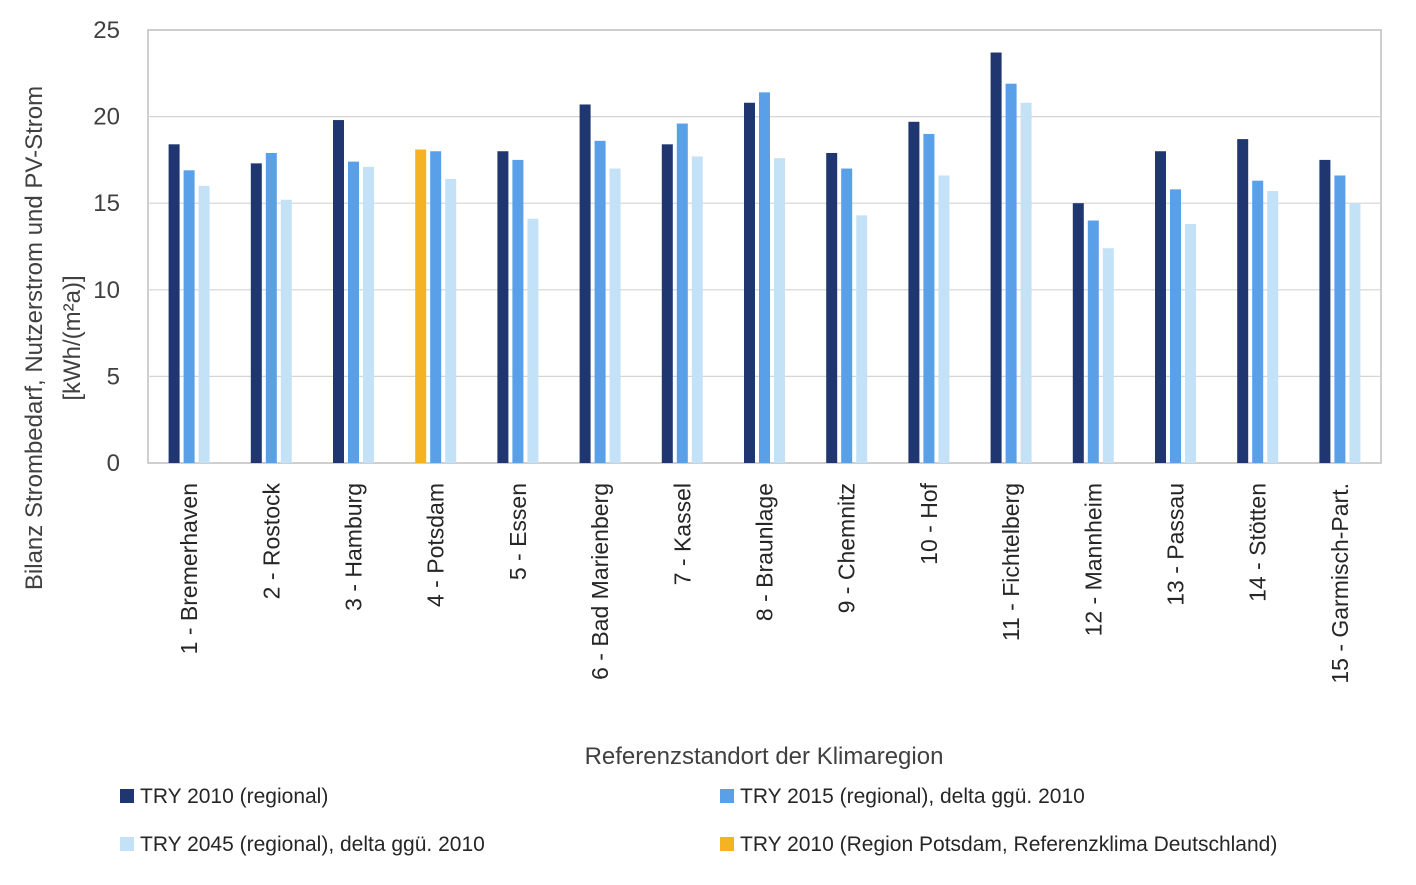  What do you see at coordinates (944, 319) in the screenshot?
I see `bar-s3-c10` at bounding box center [944, 319].